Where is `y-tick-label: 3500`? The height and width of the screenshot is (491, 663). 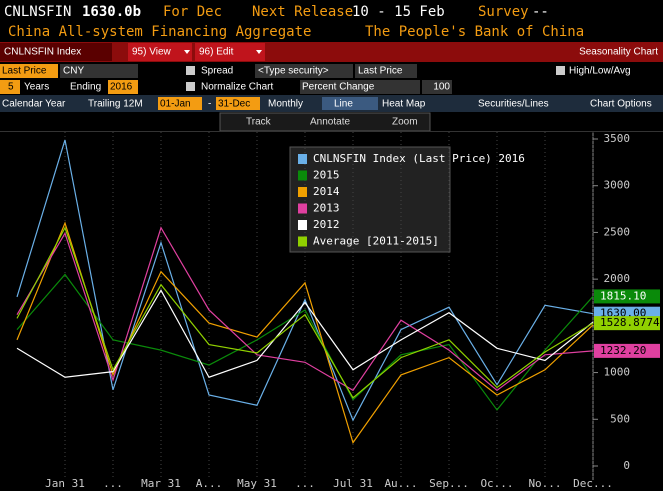
y-tick-label: 3500 is located at coordinates (617, 138).